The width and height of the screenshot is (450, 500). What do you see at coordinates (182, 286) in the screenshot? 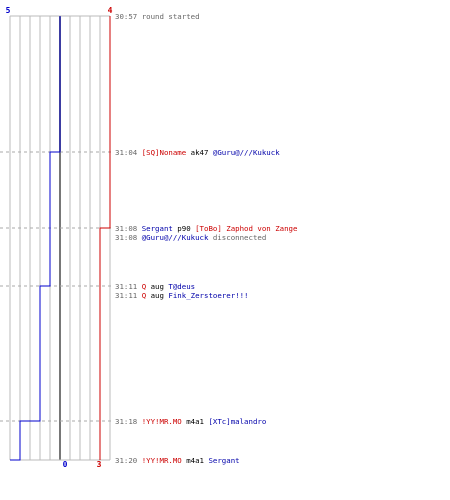
I see `blue-player-name: T@deus` at bounding box center [182, 286].